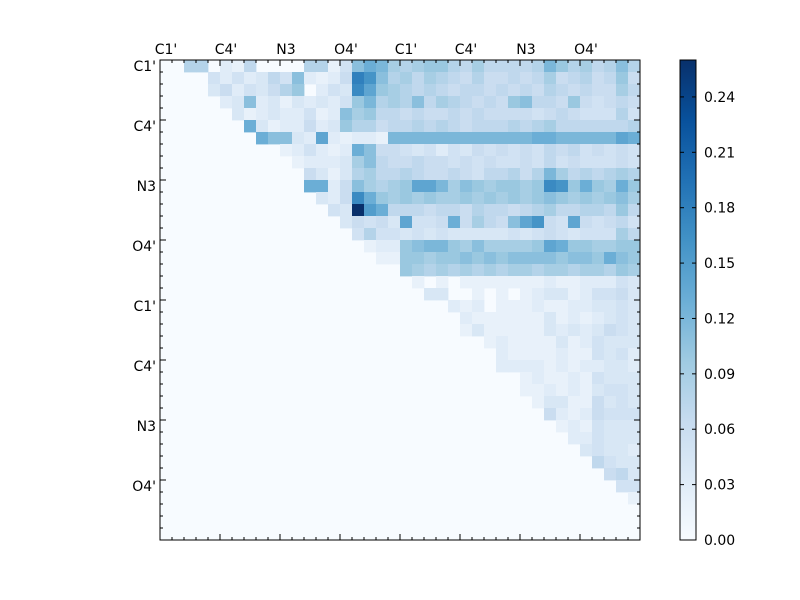  I want to click on colorbar-ticks: 0.00 0.03 0.06 0.09 0.12 0.15 0.18 0.21 0.24, so click(707, 319).